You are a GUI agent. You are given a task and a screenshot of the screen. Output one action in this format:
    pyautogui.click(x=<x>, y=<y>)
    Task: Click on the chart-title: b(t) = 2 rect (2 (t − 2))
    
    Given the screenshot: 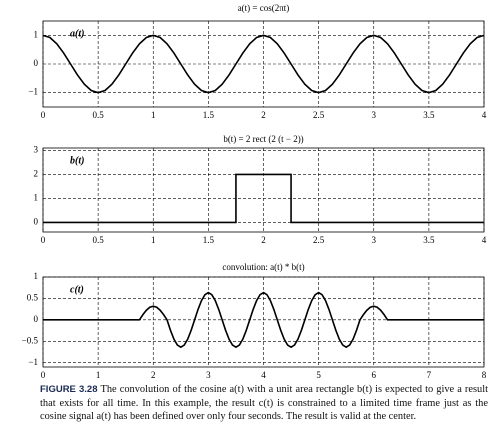 What is the action you would take?
    pyautogui.click(x=263, y=139)
    